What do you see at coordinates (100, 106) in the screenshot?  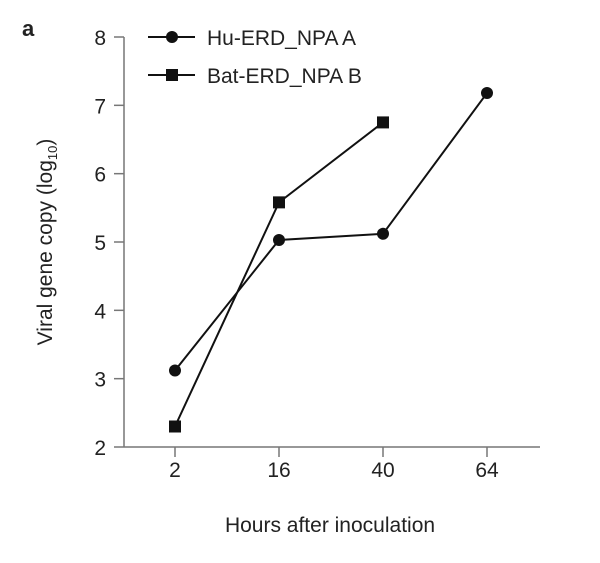 I see `y-tick-label: 7` at bounding box center [100, 106].